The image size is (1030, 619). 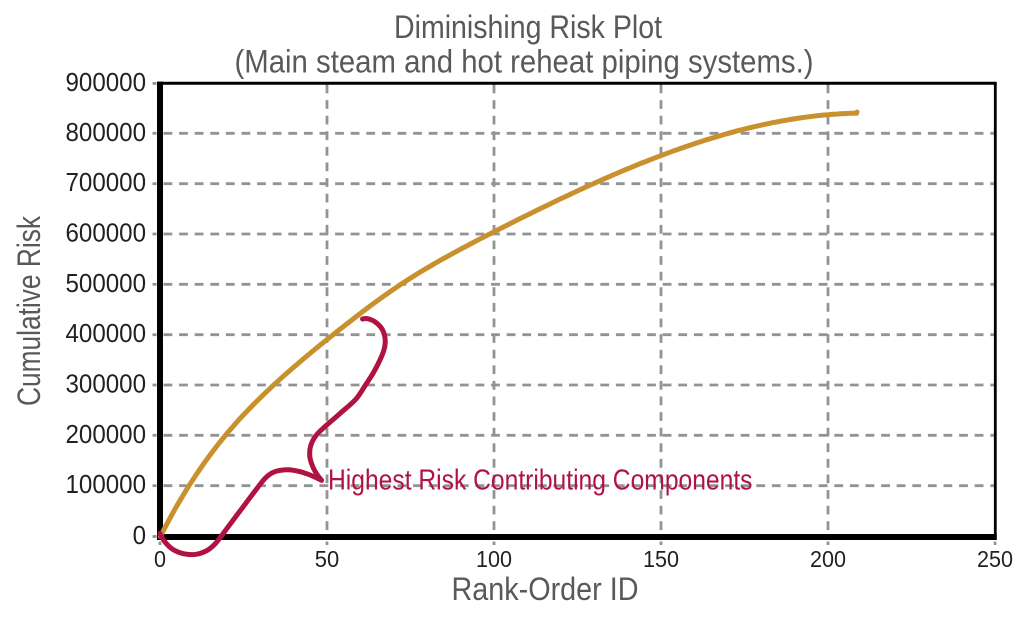 What do you see at coordinates (828, 559) in the screenshot?
I see `svg-text: 200` at bounding box center [828, 559].